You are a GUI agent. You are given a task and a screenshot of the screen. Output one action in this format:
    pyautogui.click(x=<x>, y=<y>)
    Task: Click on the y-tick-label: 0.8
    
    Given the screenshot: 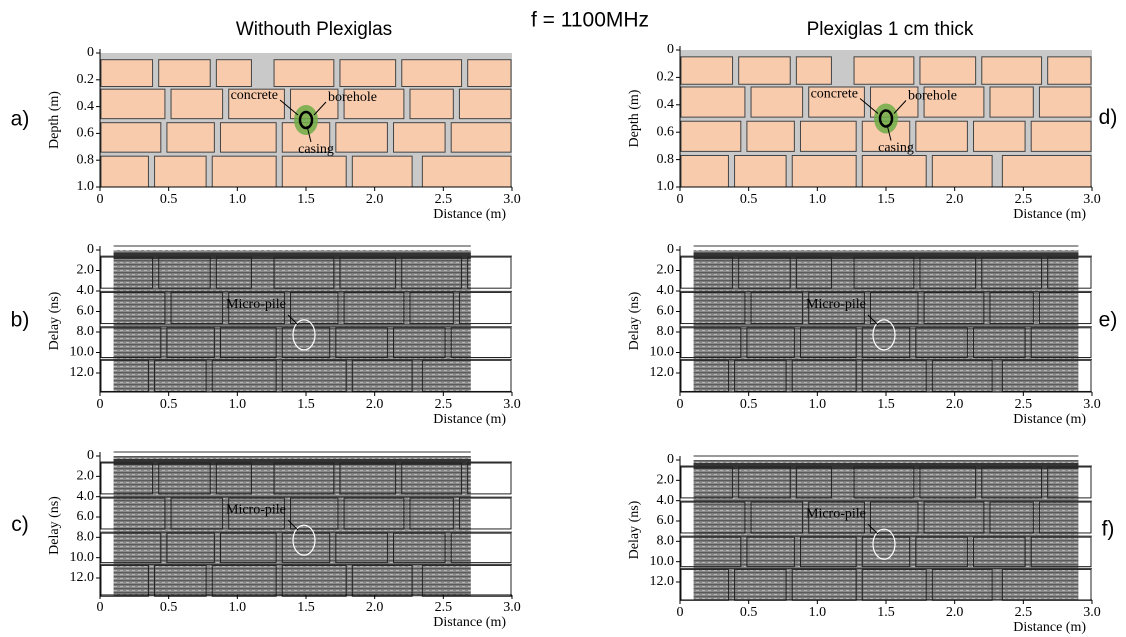 What is the action you would take?
    pyautogui.click(x=86, y=159)
    